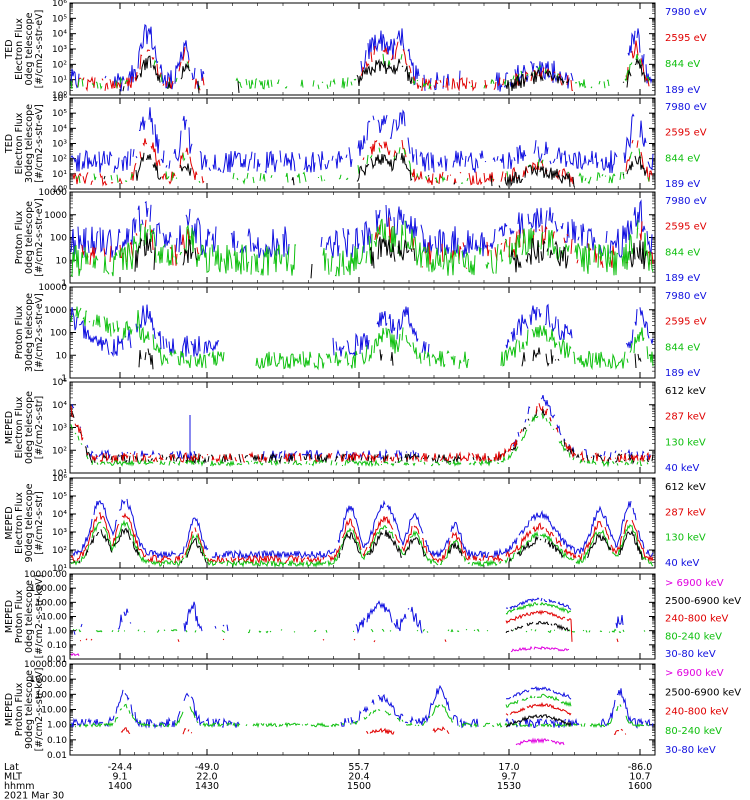 The width and height of the screenshot is (750, 800). What do you see at coordinates (694, 673) in the screenshot?
I see `legend-entry: > 6900 keV` at bounding box center [694, 673].